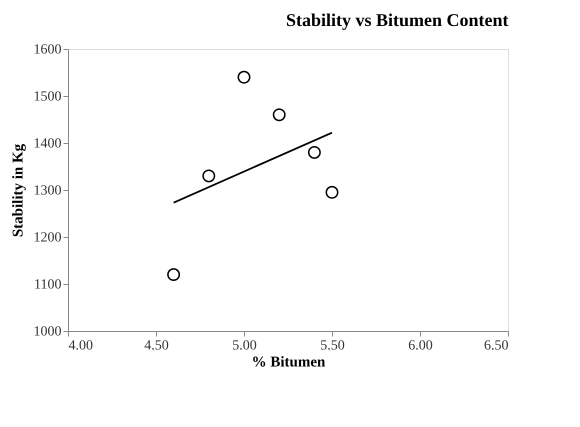  What do you see at coordinates (420, 346) in the screenshot?
I see `x-tick-label: 6.00` at bounding box center [420, 346].